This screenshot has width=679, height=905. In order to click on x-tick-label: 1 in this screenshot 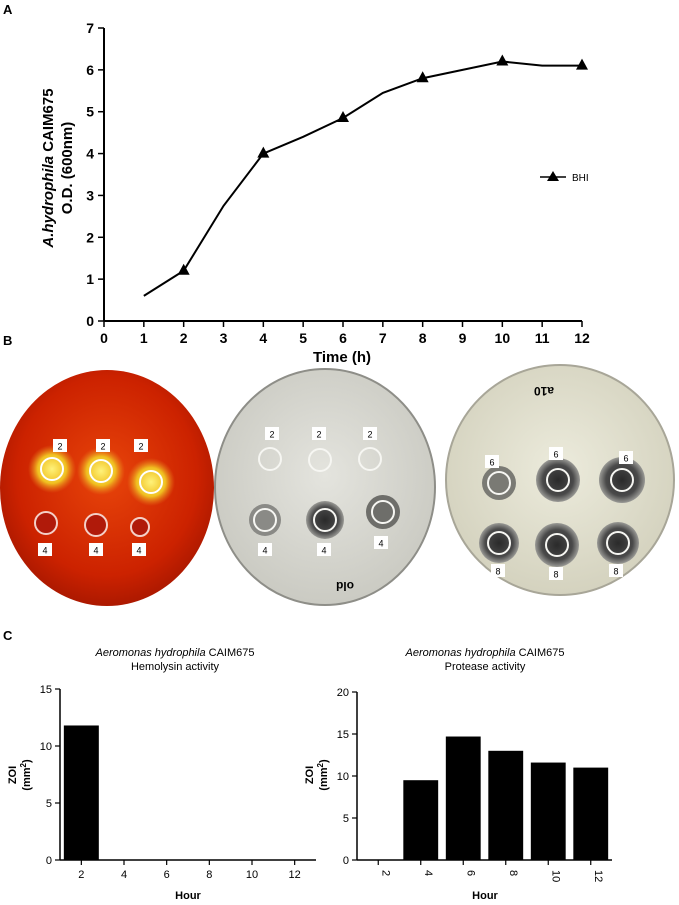, I will do `click(144, 338)`.